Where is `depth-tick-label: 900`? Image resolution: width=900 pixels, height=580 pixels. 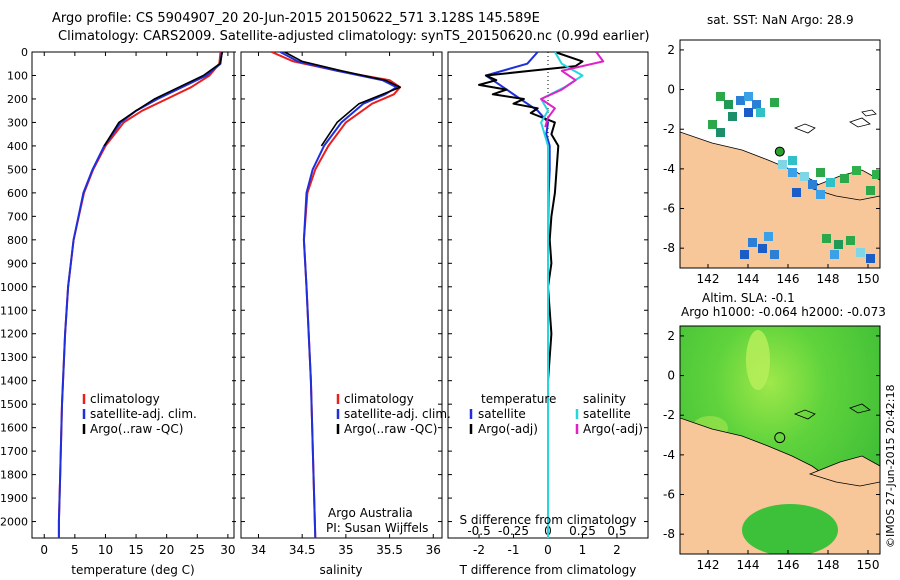
depth-tick-label: 900 is located at coordinates (17, 263).